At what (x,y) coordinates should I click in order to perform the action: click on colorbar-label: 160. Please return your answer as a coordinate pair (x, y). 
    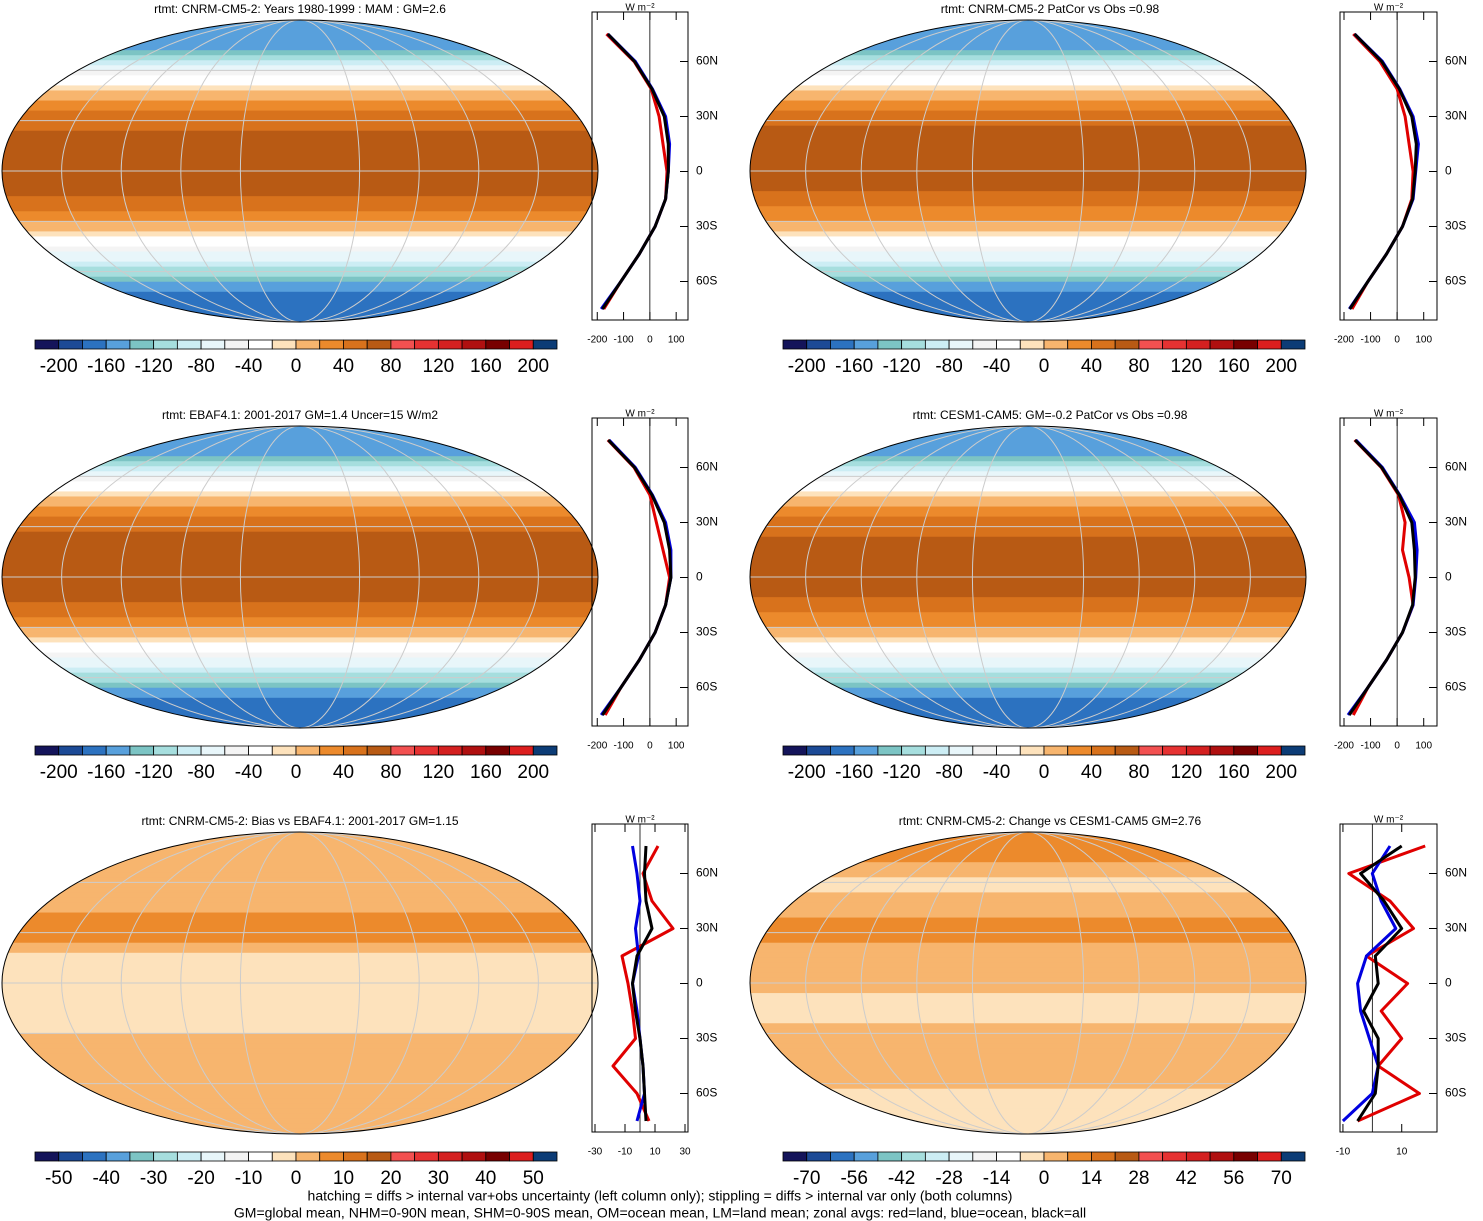
    Looking at the image, I should click on (486, 772).